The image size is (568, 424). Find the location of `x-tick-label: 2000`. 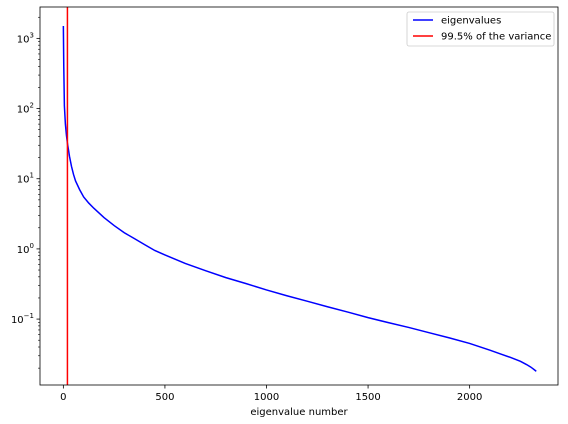

x-tick-label: 2000 is located at coordinates (469, 397).